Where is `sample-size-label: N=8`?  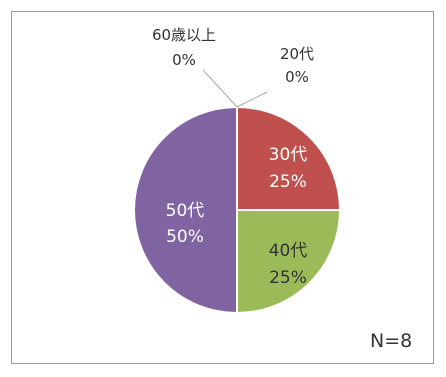 sample-size-label: N=8 is located at coordinates (391, 341).